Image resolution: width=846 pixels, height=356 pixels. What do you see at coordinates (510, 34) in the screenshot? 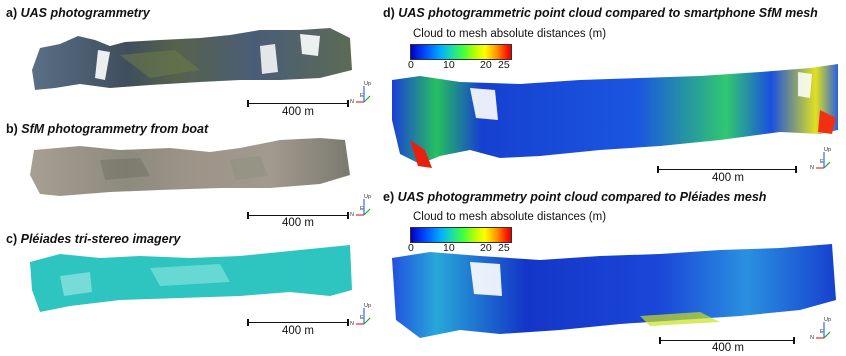
I see `panel-d-colorbar-title: Cloud to mesh absolute distances (m)` at bounding box center [510, 34].